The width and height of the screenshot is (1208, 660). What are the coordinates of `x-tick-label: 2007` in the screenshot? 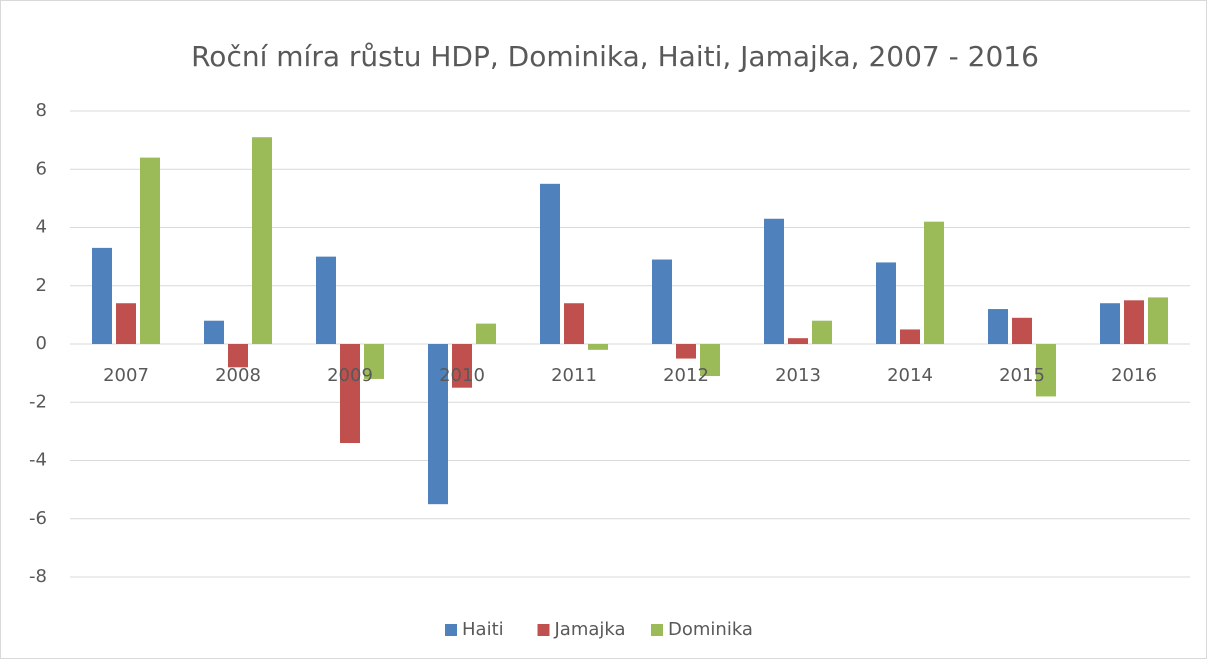 It's located at (126, 375).